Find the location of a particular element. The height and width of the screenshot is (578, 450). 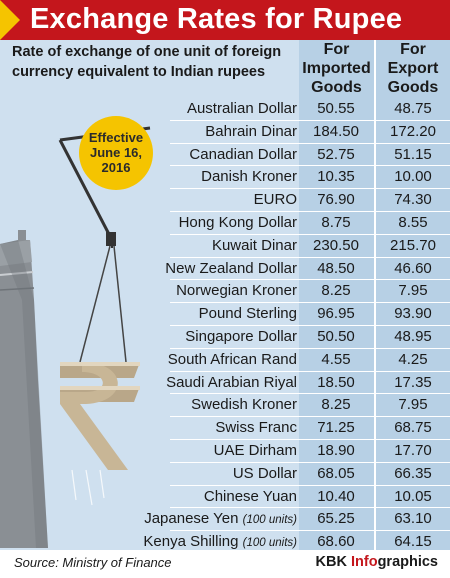

currency-label: Bahrain Dinar is located at coordinates (251, 131).